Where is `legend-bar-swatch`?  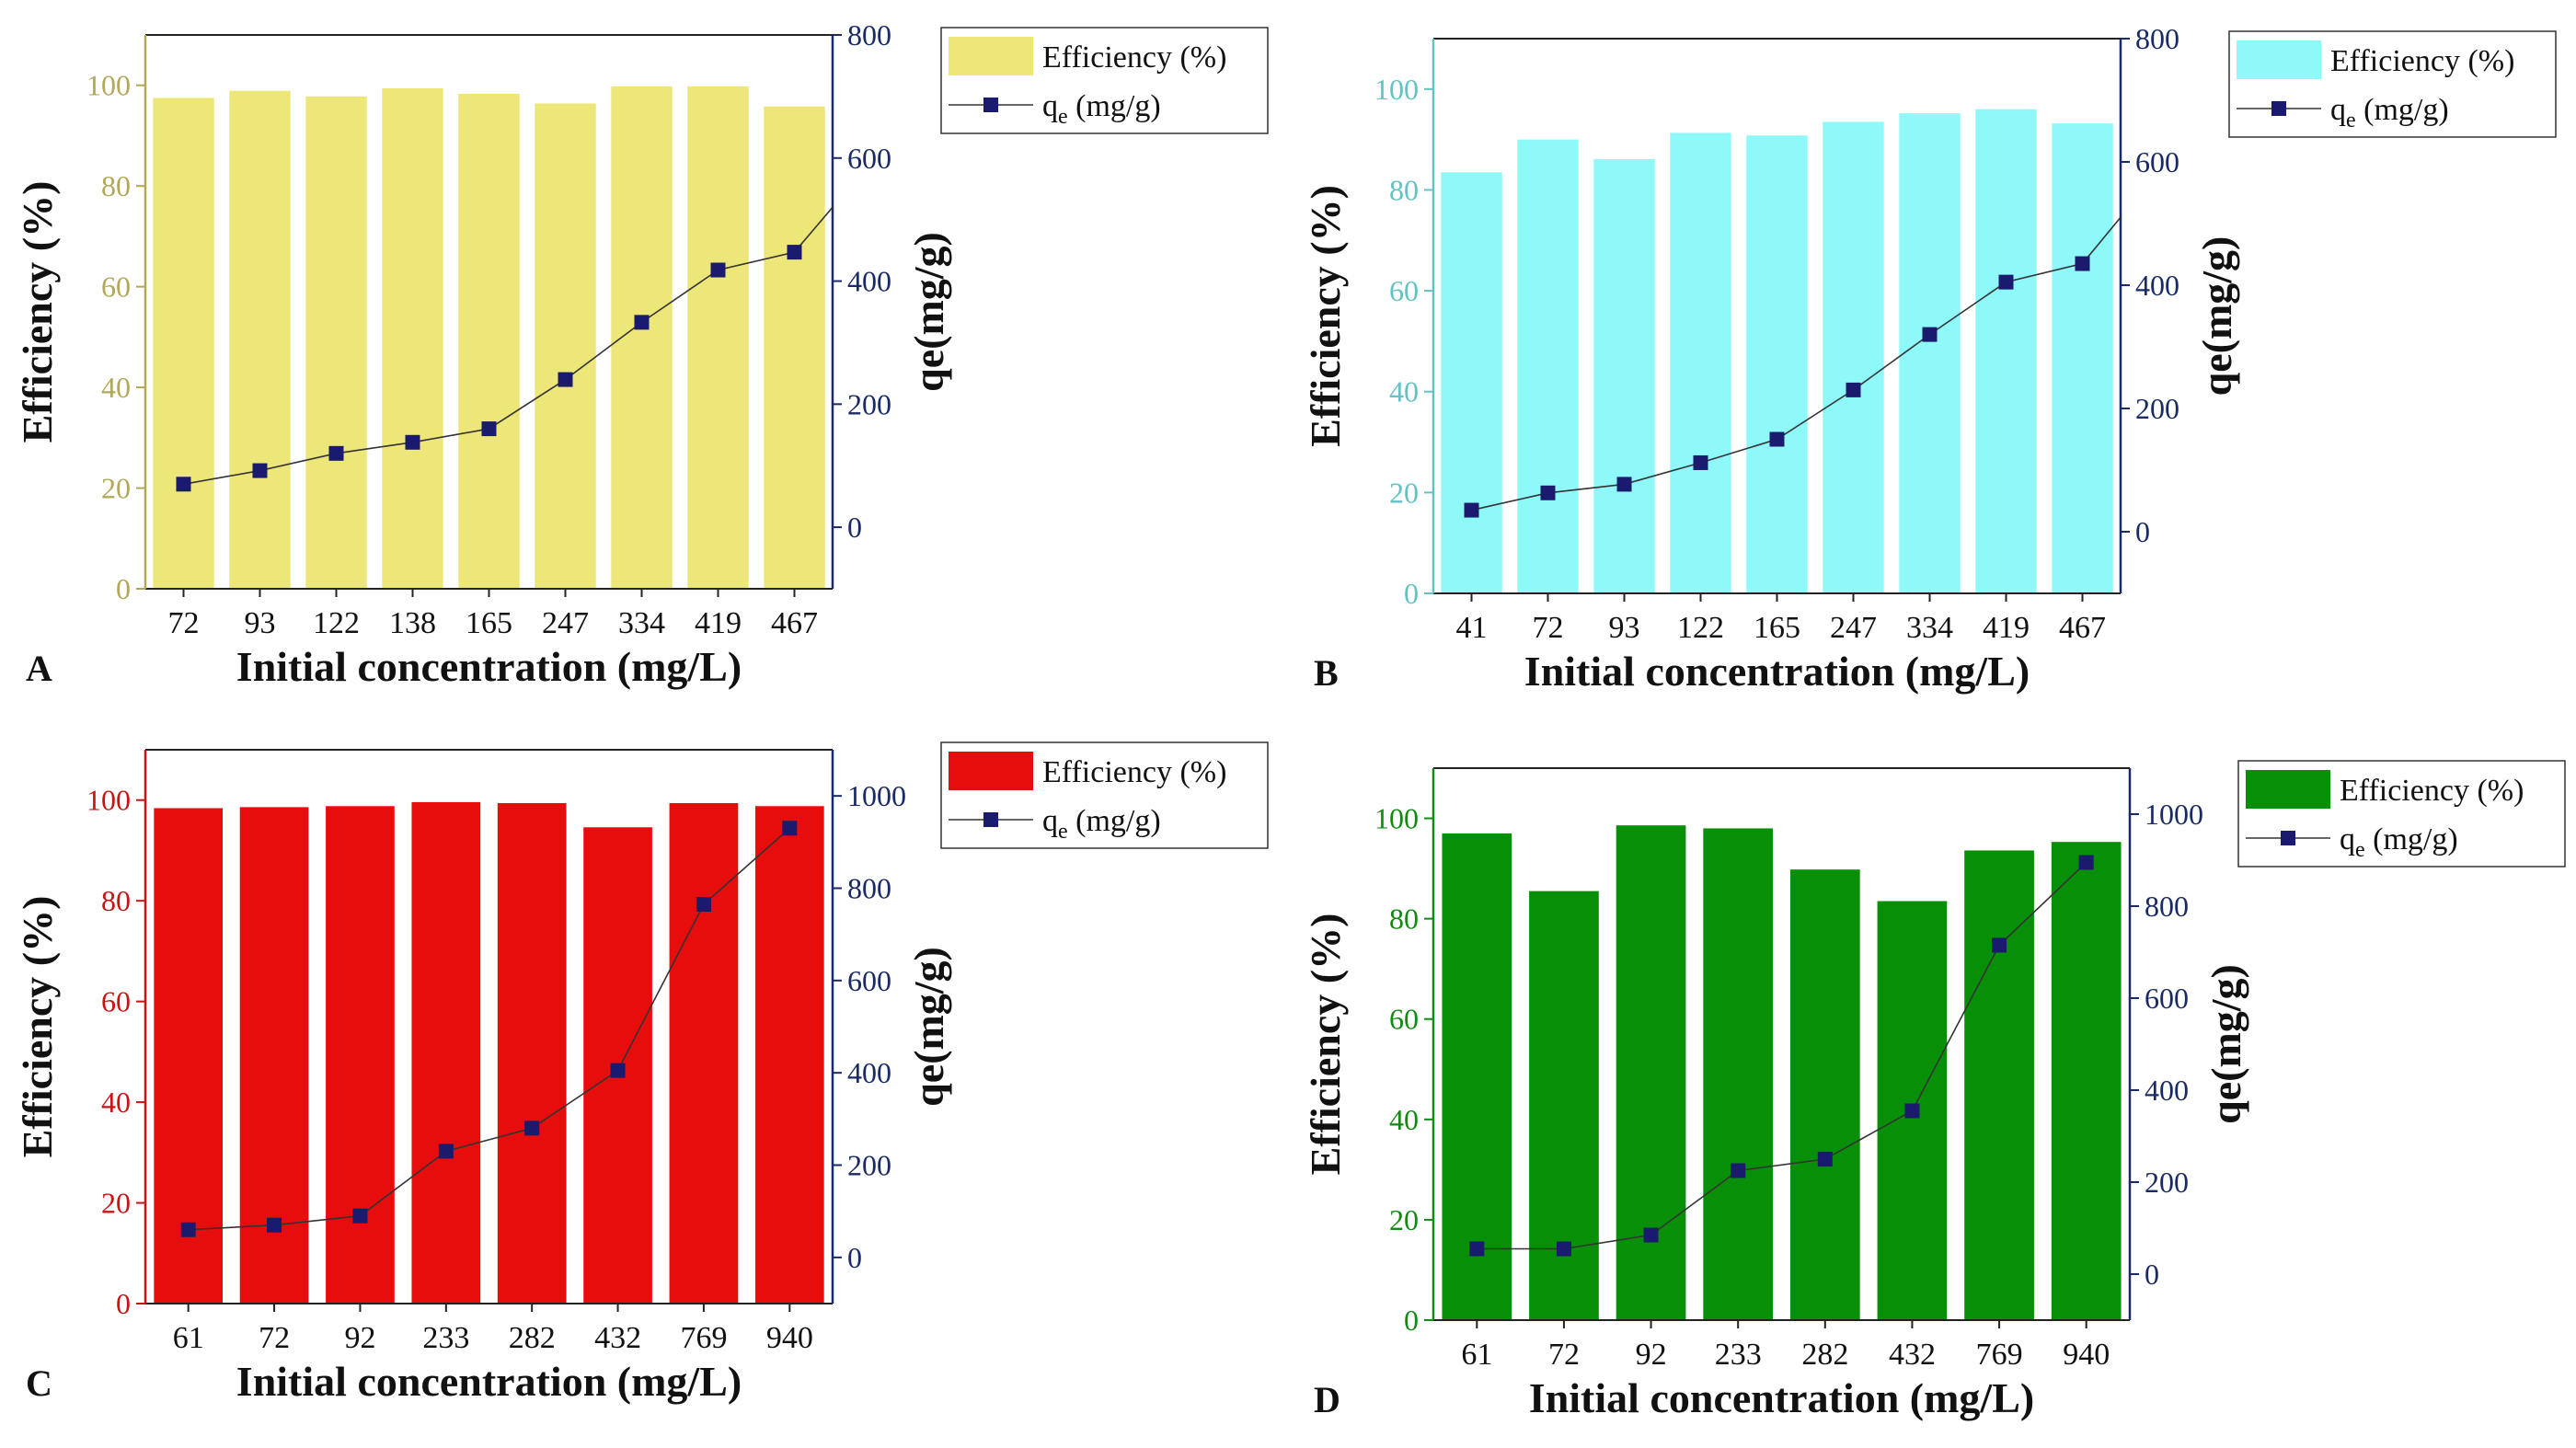
legend-bar-swatch is located at coordinates (991, 56).